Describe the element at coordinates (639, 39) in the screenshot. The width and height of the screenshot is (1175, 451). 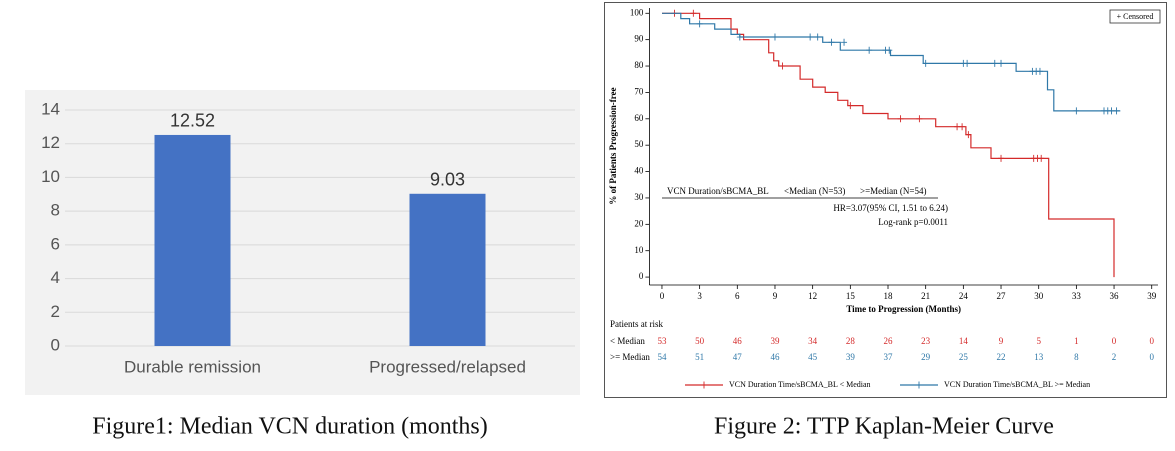
I see `y-tick-label: 90` at that location.